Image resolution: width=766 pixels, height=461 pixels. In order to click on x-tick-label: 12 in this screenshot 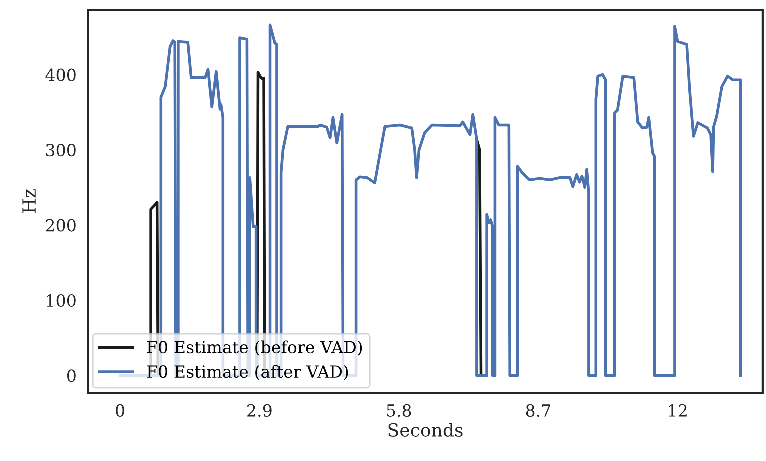, I will do `click(678, 410)`.